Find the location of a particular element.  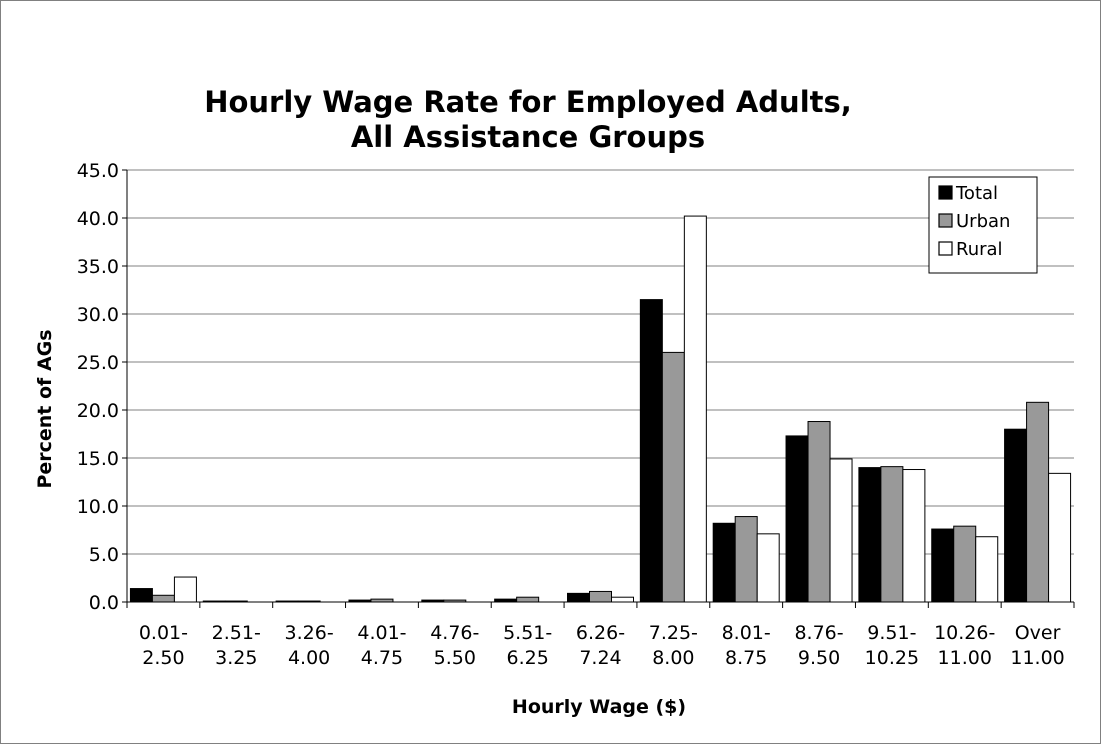

y-tick-label: 0.0 is located at coordinates (104, 603).